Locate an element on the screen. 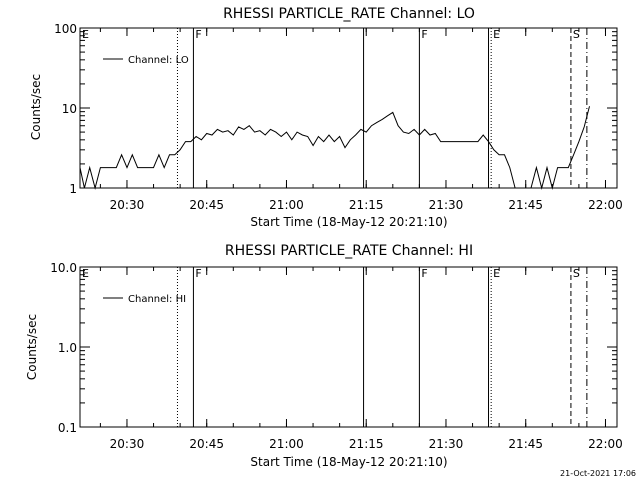 This screenshot has width=640, height=480. hi-x-tick-label: 21:00 is located at coordinates (286, 444).